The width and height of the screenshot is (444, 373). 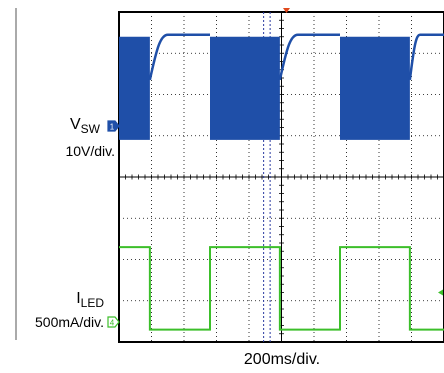 I want to click on vsw-channel-marker-icon: 1, so click(x=113, y=126).